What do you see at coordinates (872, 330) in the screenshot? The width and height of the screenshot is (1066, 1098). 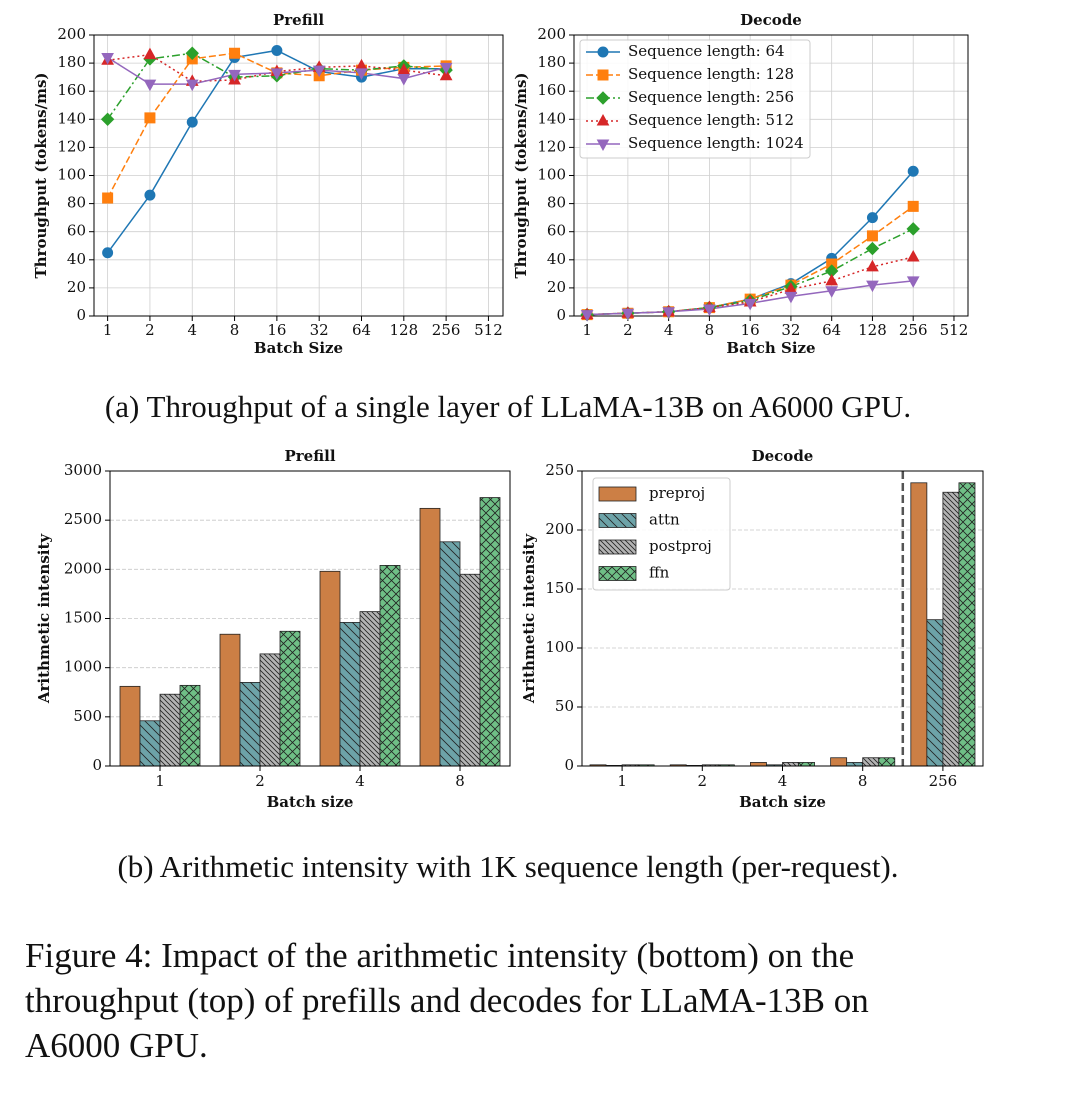 I see `x-tick-label: 128` at bounding box center [872, 330].